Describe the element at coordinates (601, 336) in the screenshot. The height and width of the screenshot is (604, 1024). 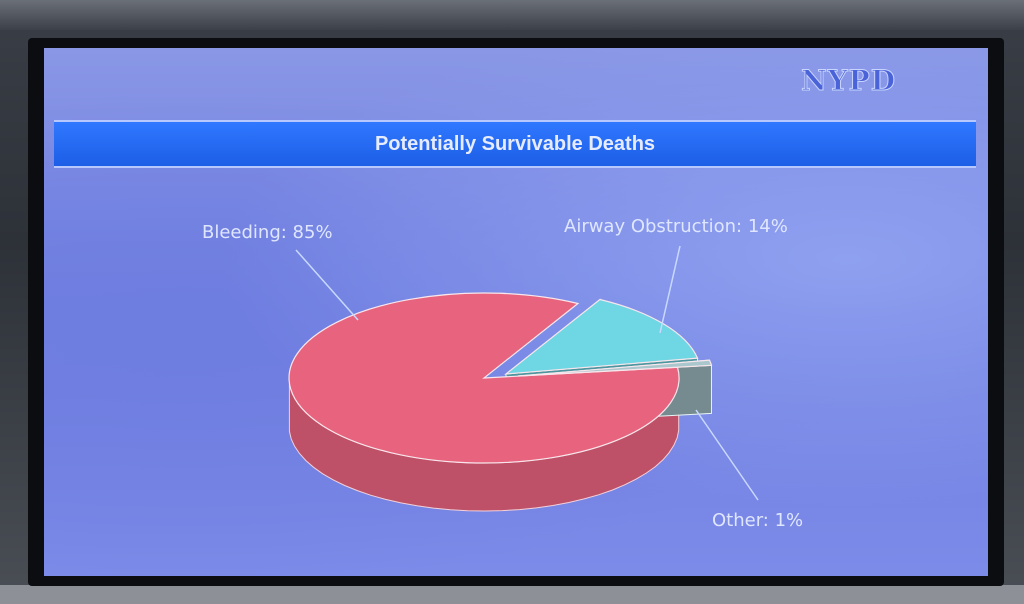
I see `pie-slice-airway-obstruction` at that location.